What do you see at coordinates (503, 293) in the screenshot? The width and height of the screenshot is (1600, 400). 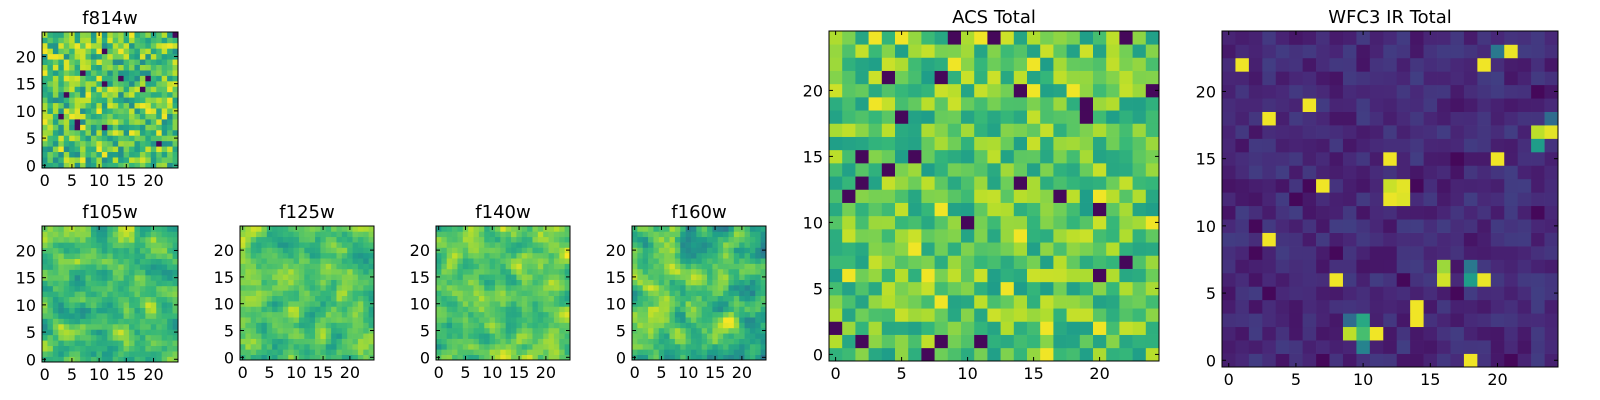 I see `axes-frame` at bounding box center [503, 293].